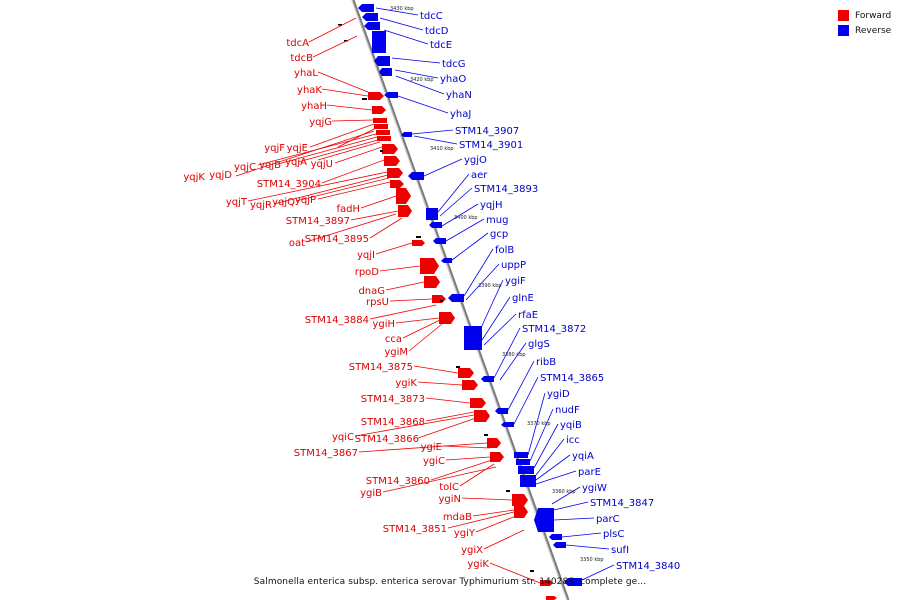 The height and width of the screenshot is (600, 900). What do you see at coordinates (564, 492) in the screenshot?
I see `tick-label: 3360 kbp` at bounding box center [564, 492].